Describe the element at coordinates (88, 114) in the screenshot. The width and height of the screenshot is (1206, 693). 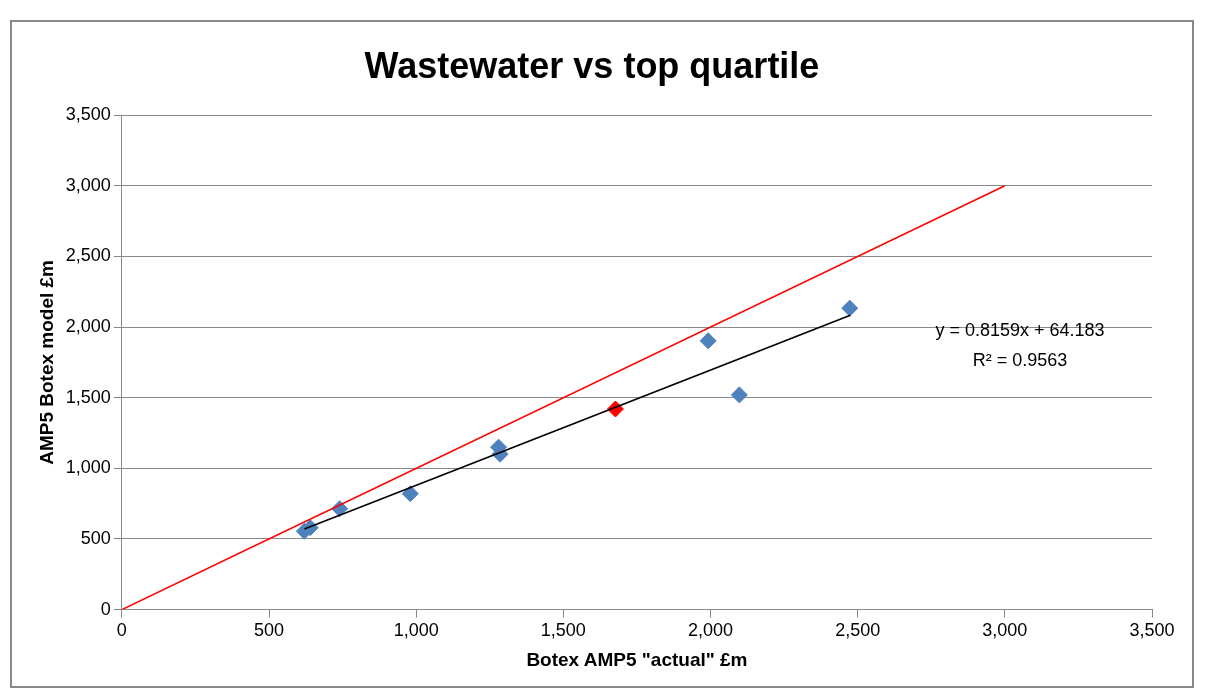
I see `y-tick-label: 3,500` at that location.